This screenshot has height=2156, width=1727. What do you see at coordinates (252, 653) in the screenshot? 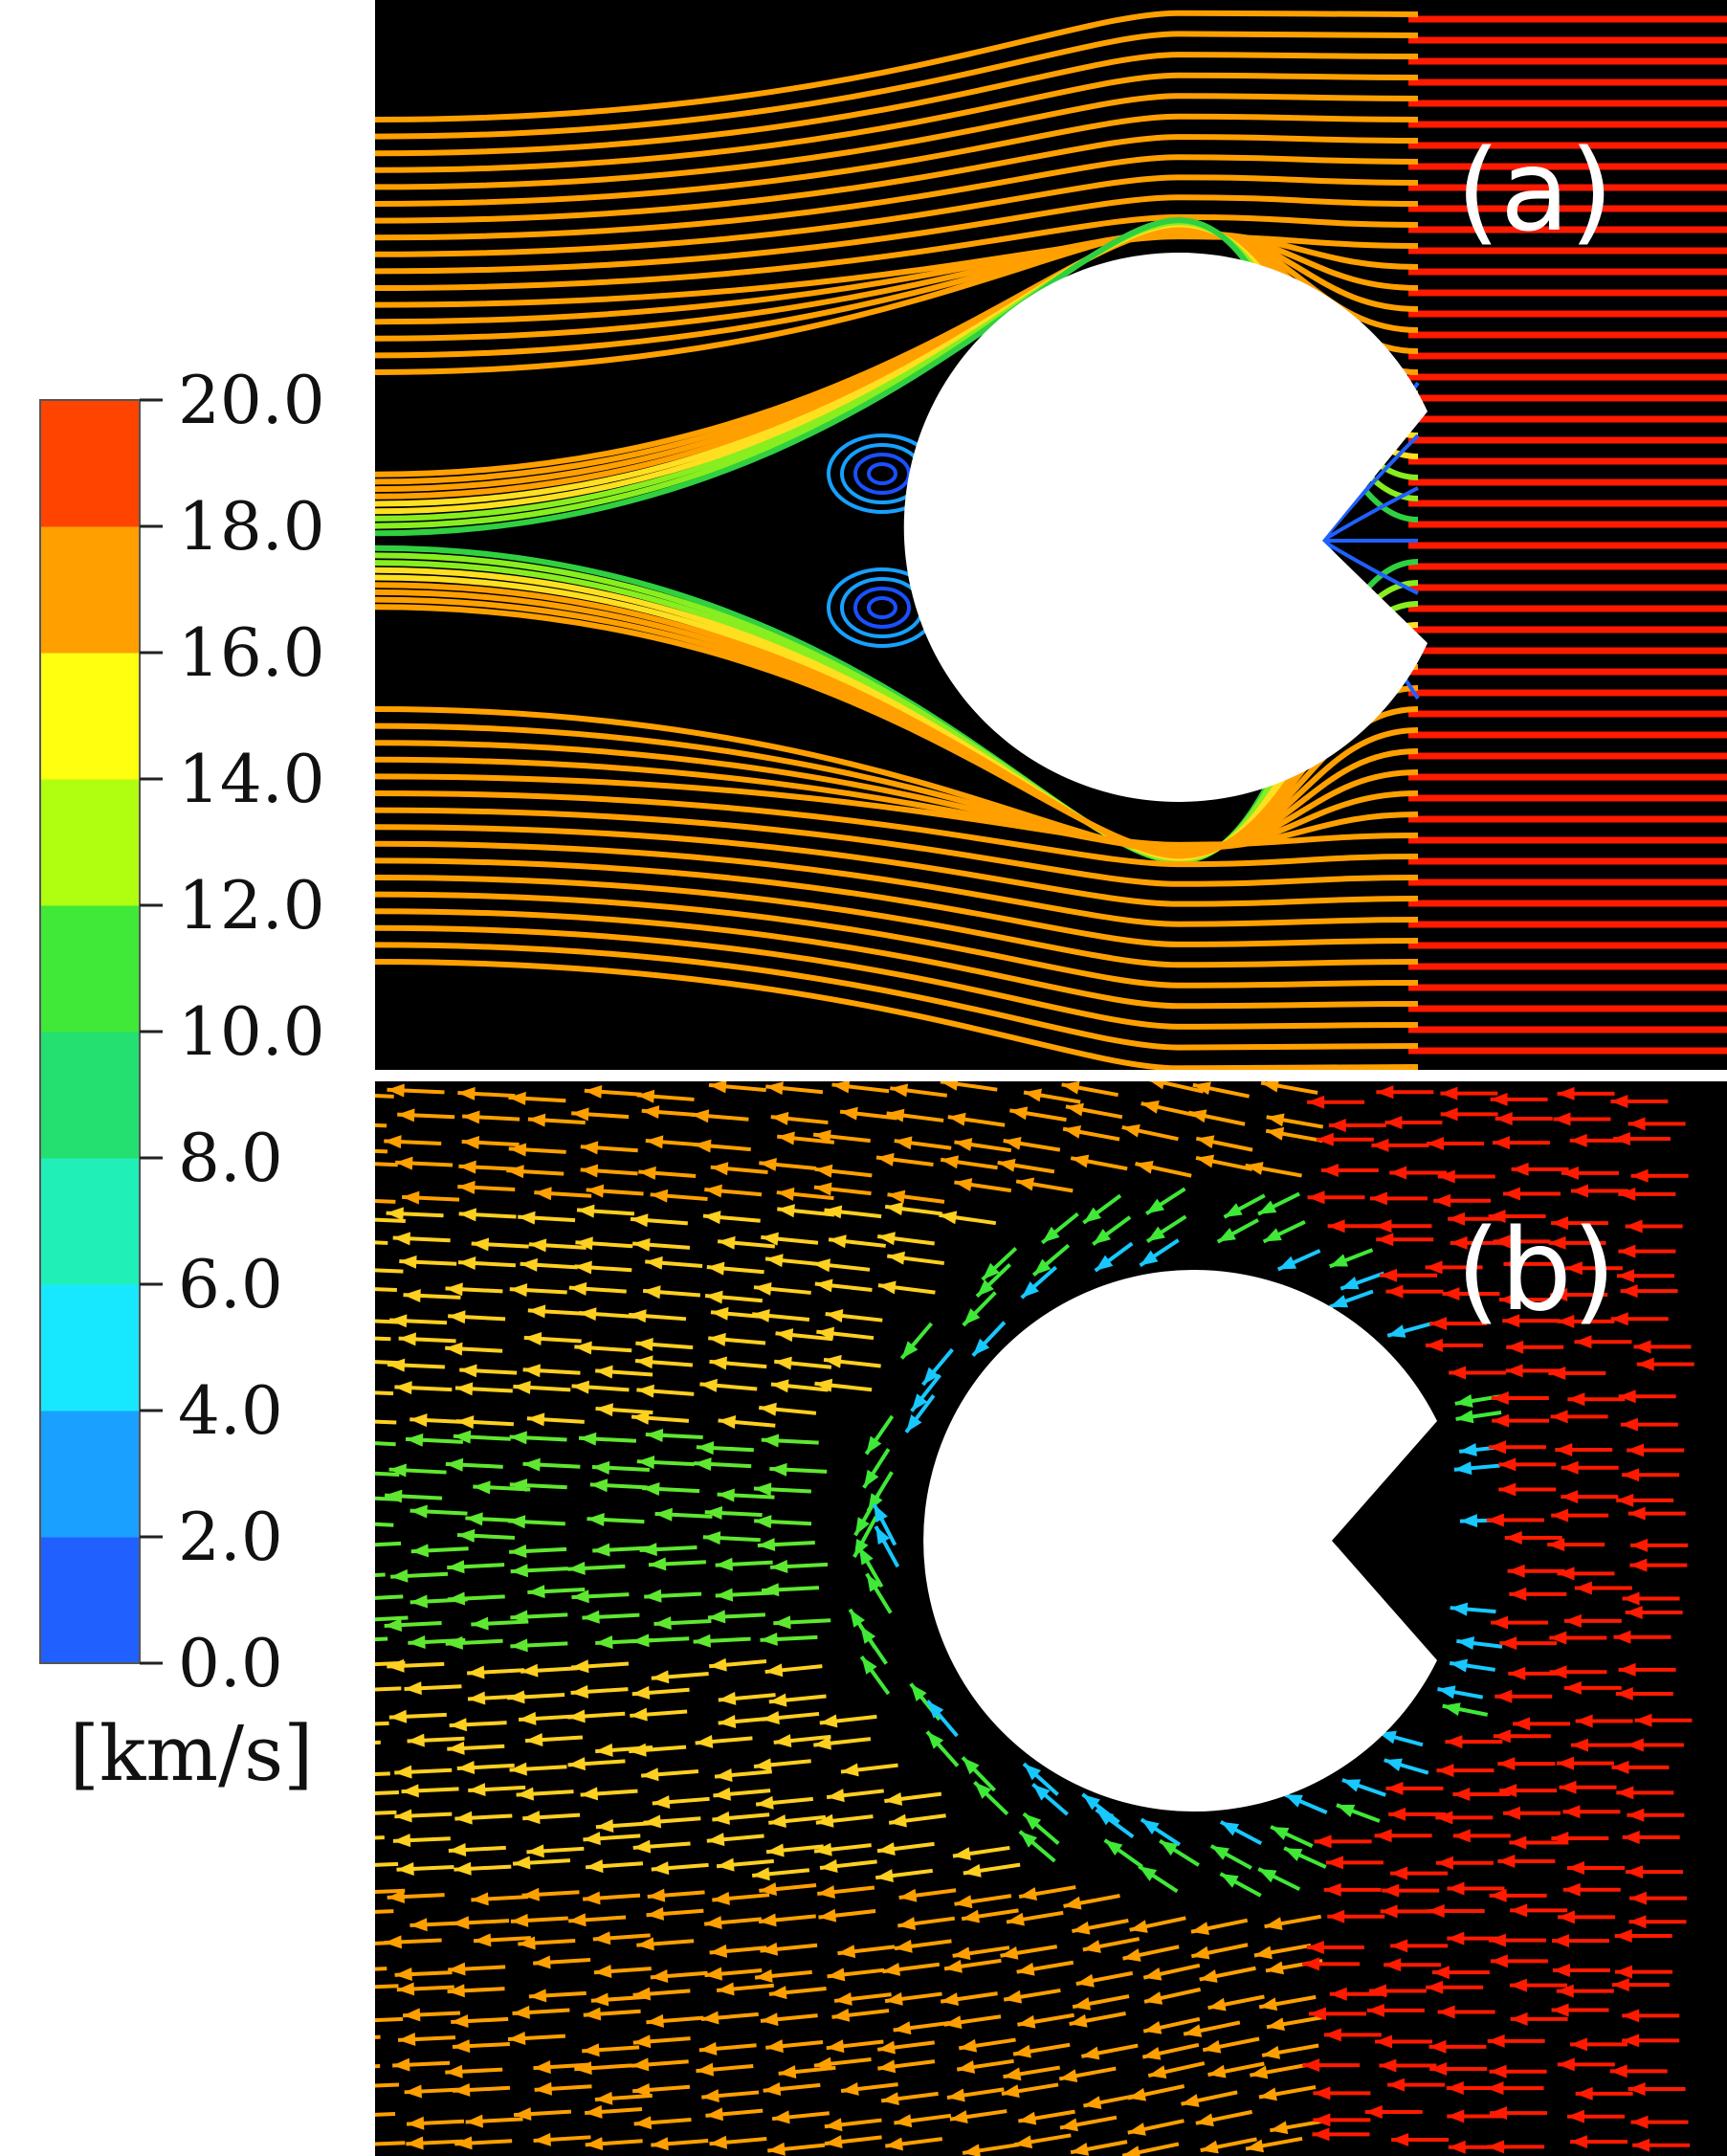
I see `colorbar-tick-label: 16.0` at bounding box center [252, 653].